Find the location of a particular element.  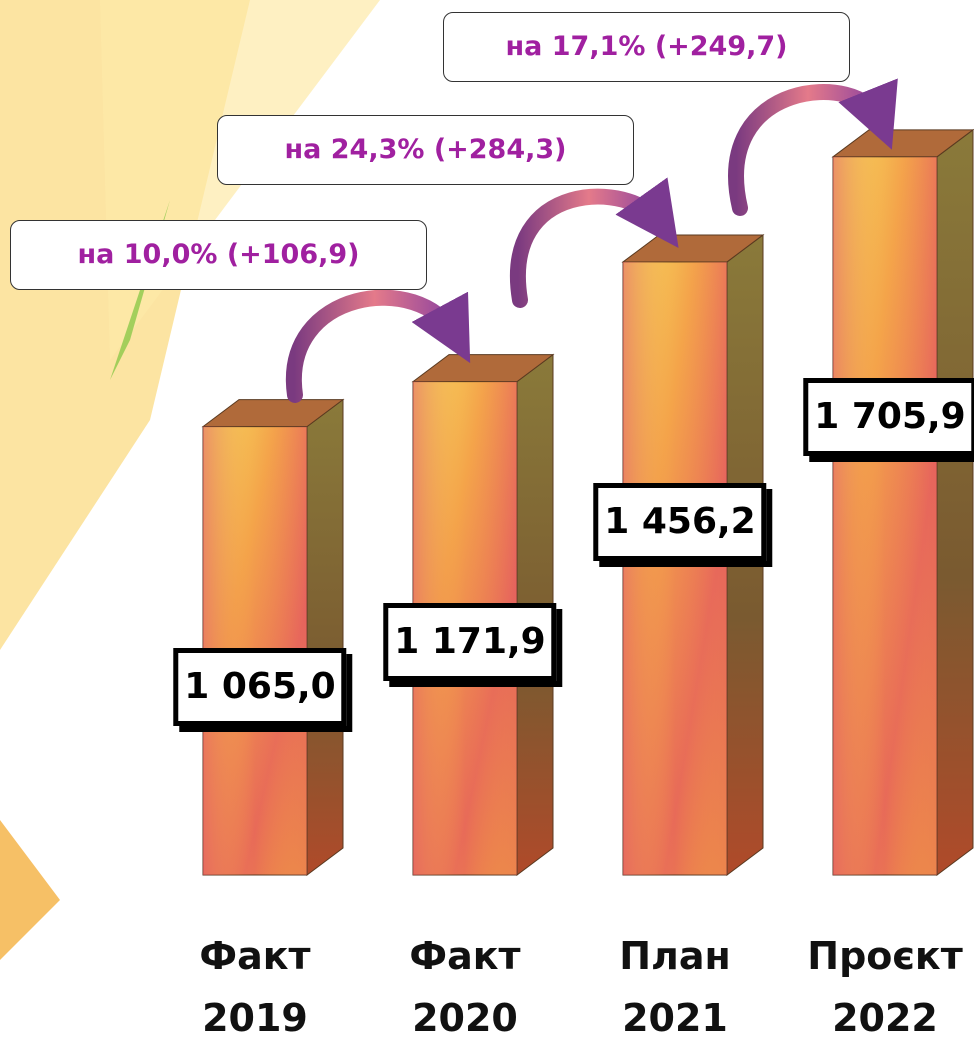

annotation: на 24,3% (+284,3) is located at coordinates (425, 150).